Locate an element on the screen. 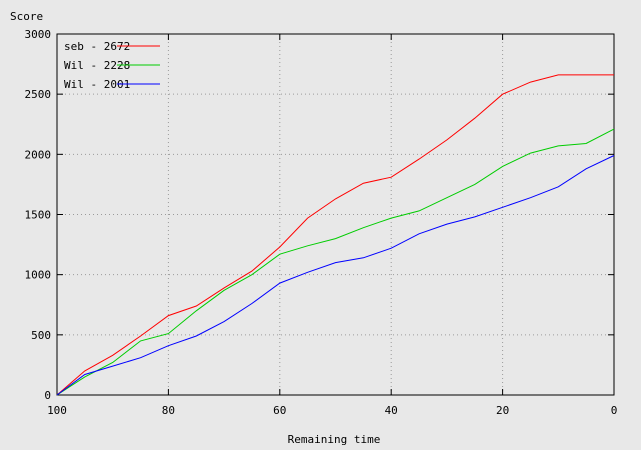  x-axis-label: Remaining time is located at coordinates (334, 439).